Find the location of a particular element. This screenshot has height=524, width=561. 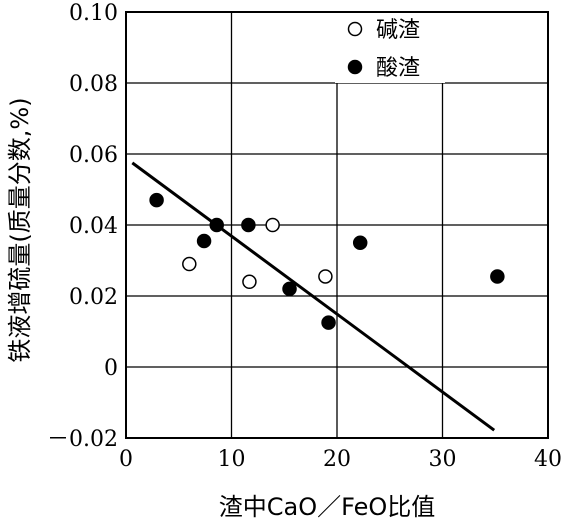

y-tick-label: 0 is located at coordinates (111, 368).